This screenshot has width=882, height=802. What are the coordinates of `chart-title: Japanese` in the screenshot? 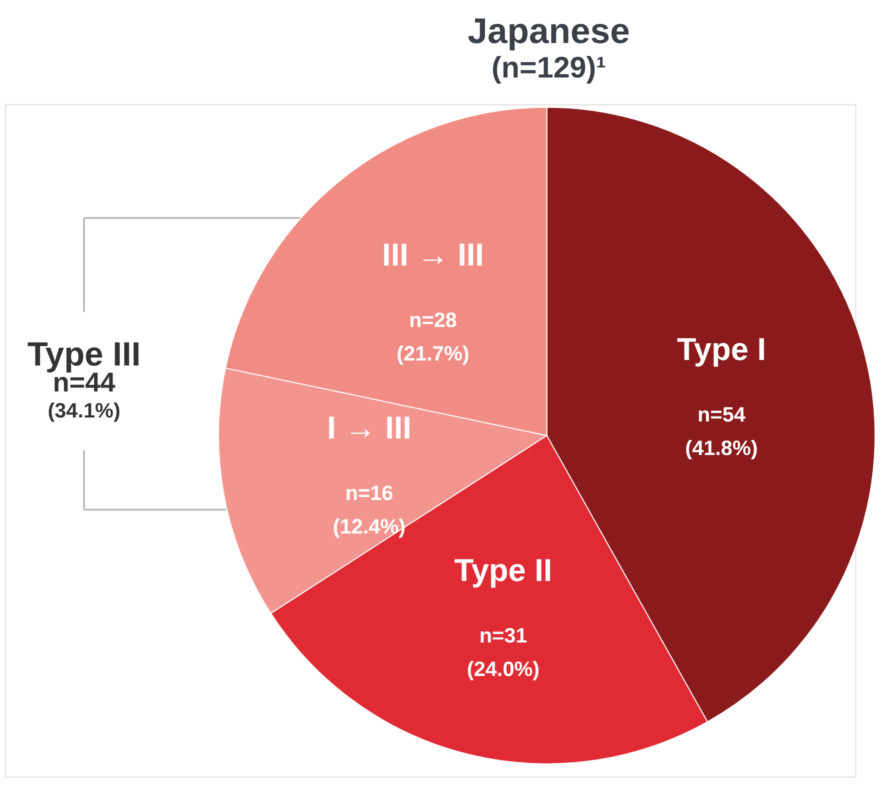 It's located at (549, 30).